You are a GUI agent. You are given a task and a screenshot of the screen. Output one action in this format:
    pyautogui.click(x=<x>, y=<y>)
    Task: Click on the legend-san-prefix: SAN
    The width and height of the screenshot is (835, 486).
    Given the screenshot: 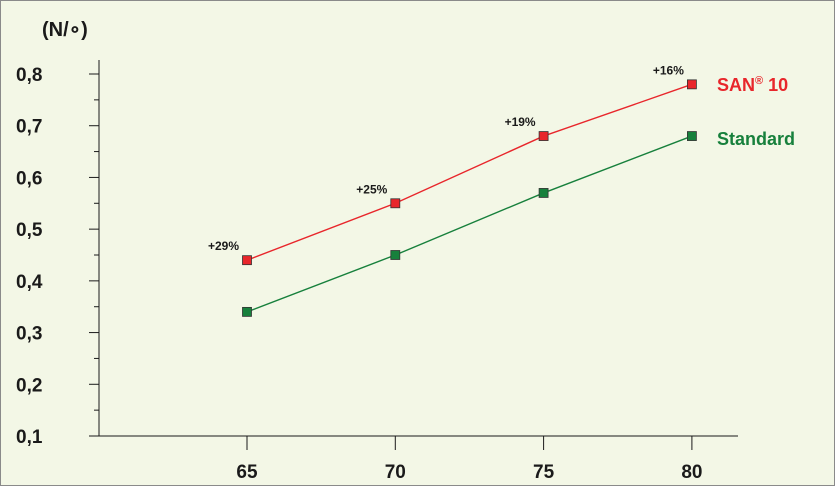 What is the action you would take?
    pyautogui.click(x=736, y=85)
    